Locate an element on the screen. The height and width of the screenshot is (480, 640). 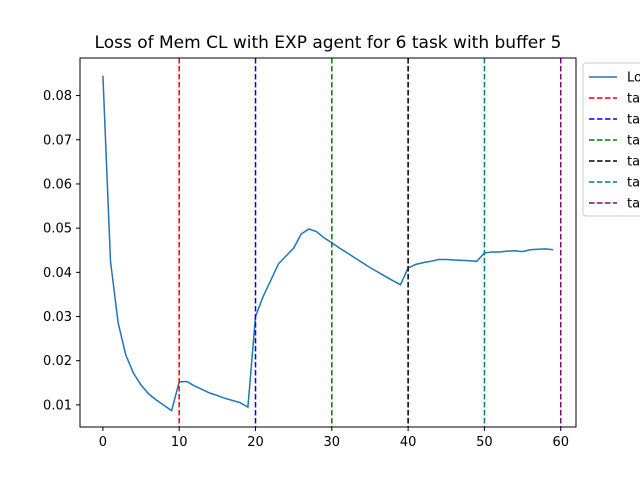
x-tick-label-4: 40 is located at coordinates (408, 442).